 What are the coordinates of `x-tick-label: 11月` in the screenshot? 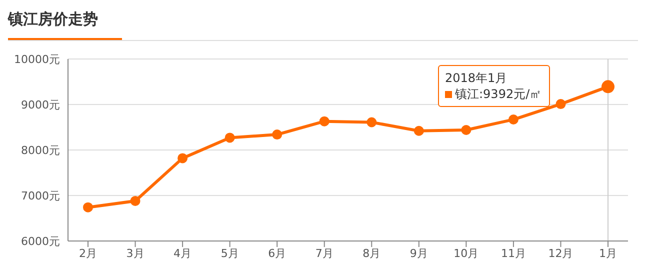 It's located at (513, 253).